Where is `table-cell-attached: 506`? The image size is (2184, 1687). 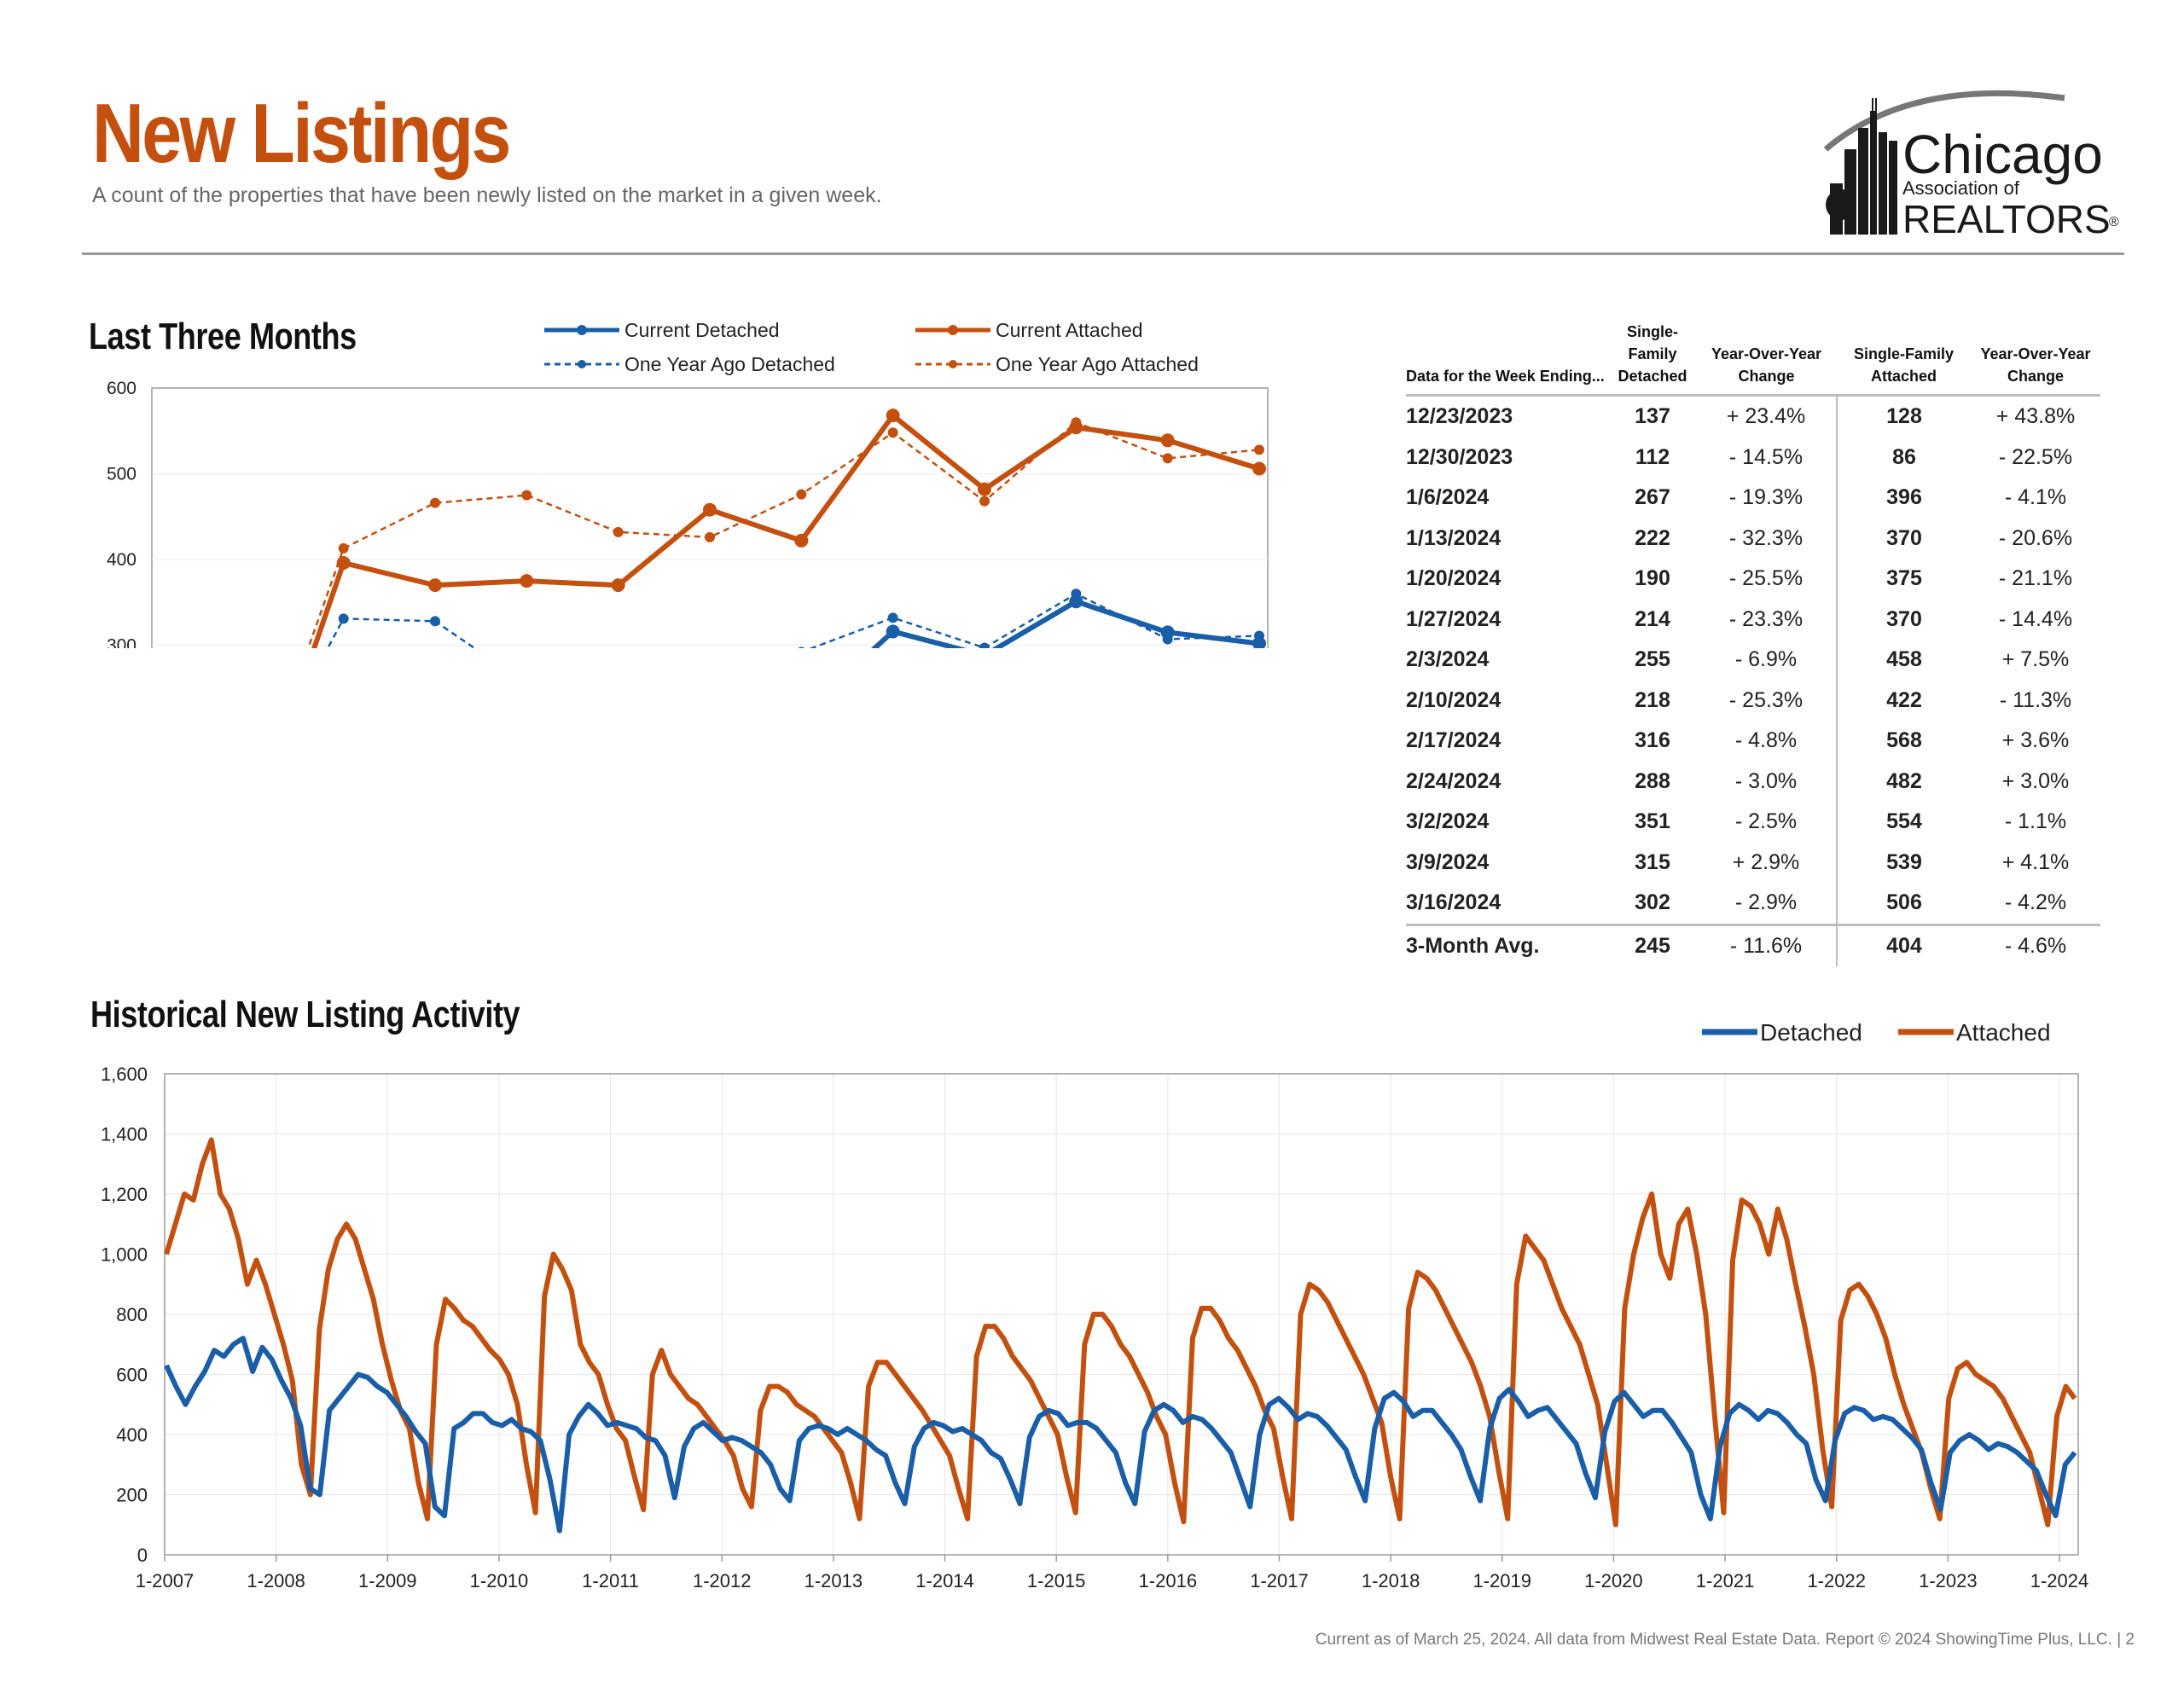 table-cell-attached: 506 is located at coordinates (1904, 904).